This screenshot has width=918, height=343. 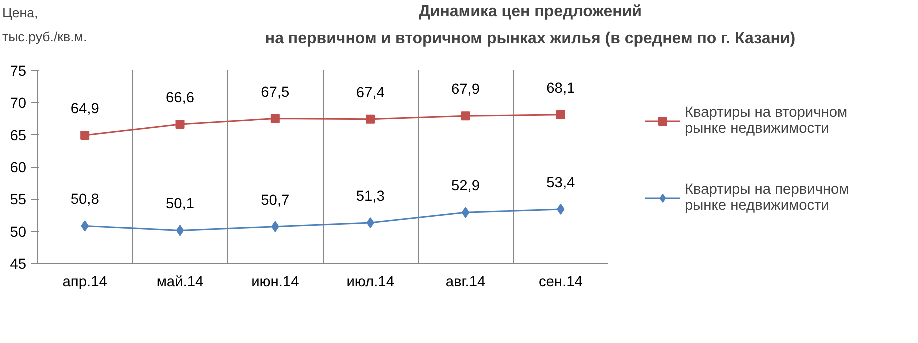 I want to click on legend-label: Квартиры на первичном рынке недвижимости, so click(x=767, y=198).